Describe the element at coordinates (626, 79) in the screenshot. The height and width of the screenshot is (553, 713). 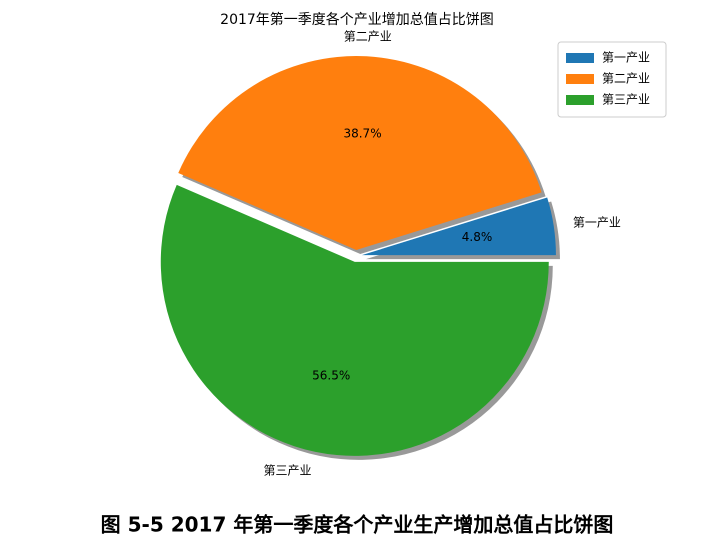
I see `legend-label: 第二产业` at that location.